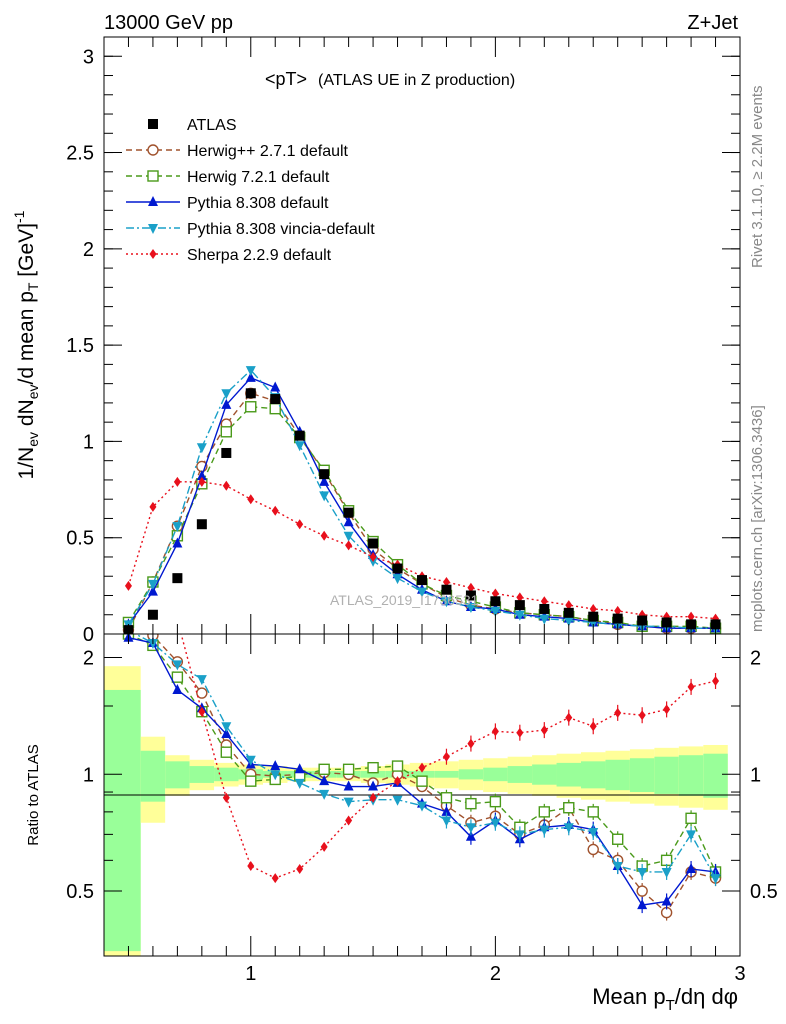 This screenshot has height=1024, width=786. Describe the element at coordinates (259, 255) in the screenshot. I see `legend-label: Sherpa 2.2.9 default` at that location.